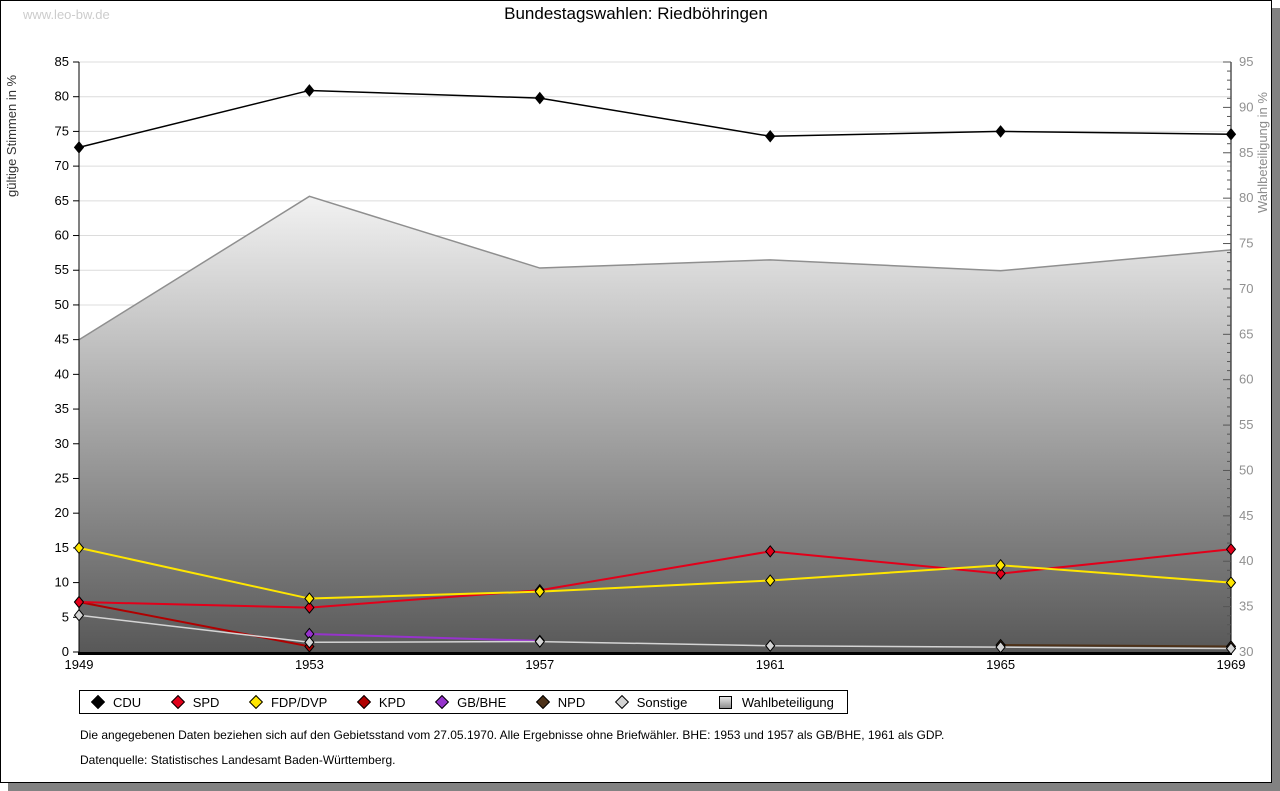 Image resolution: width=1280 pixels, height=791 pixels. I want to click on svg-text: 90, so click(1246, 106).